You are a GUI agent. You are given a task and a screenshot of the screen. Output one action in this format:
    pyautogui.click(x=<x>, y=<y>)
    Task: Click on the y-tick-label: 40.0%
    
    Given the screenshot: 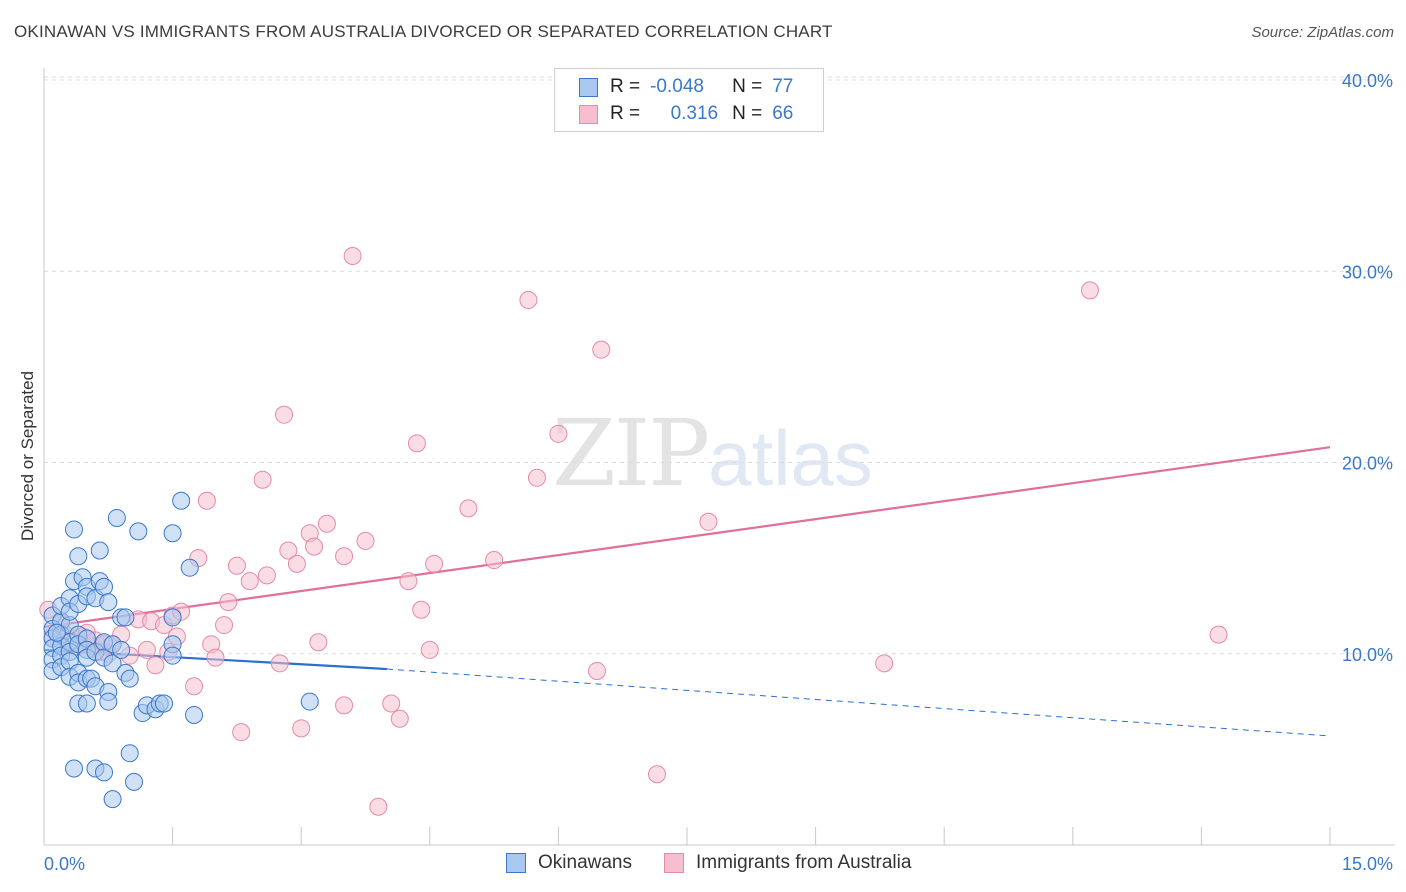 What is the action you would take?
    pyautogui.click(x=1367, y=81)
    